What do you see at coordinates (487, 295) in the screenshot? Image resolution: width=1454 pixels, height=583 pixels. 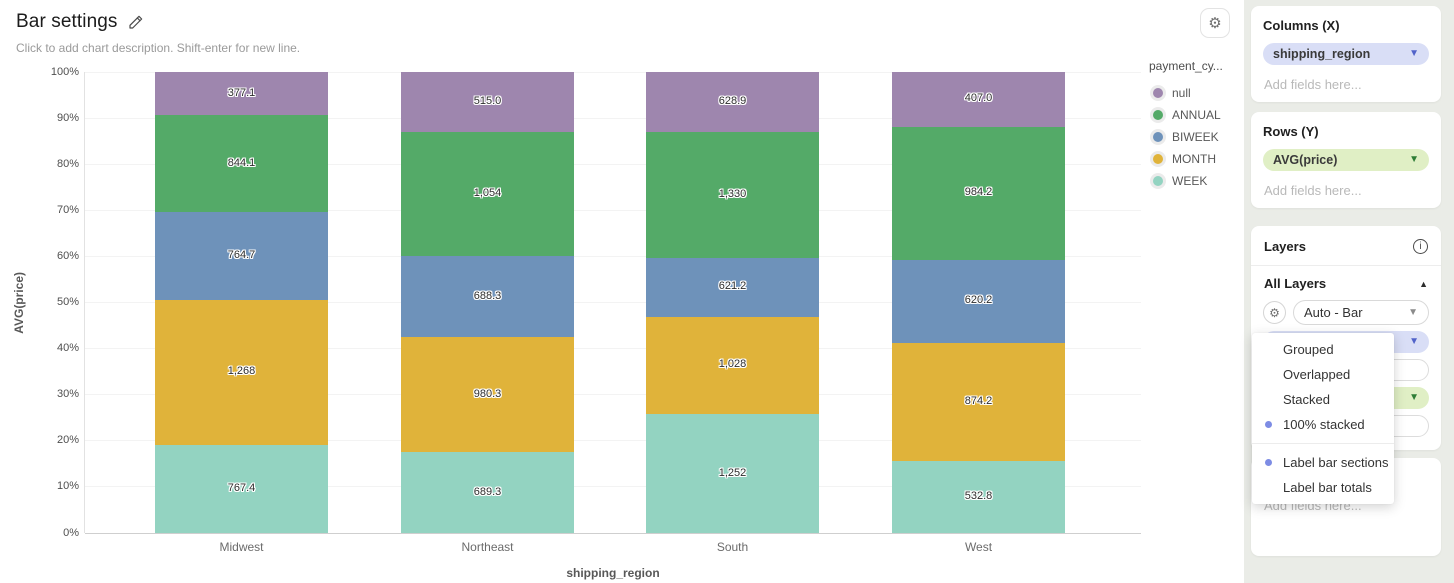 I see `bar-value-label: 688.3` at bounding box center [487, 295].